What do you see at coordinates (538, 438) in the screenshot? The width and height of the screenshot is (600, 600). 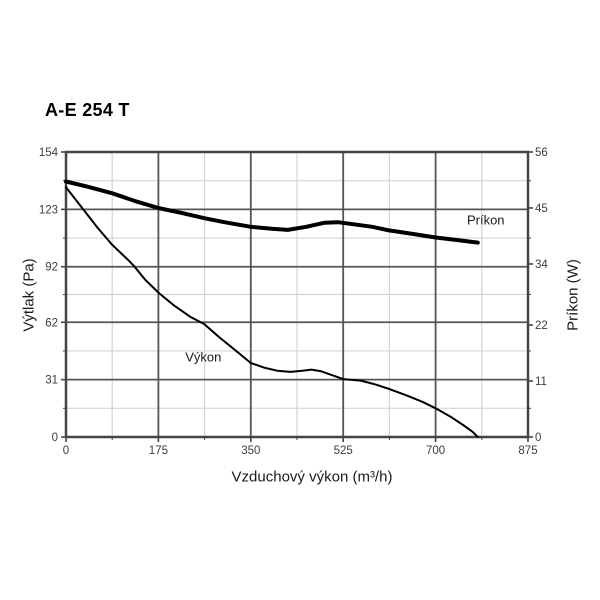 I see `y-right-tick-label: 0` at bounding box center [538, 438].